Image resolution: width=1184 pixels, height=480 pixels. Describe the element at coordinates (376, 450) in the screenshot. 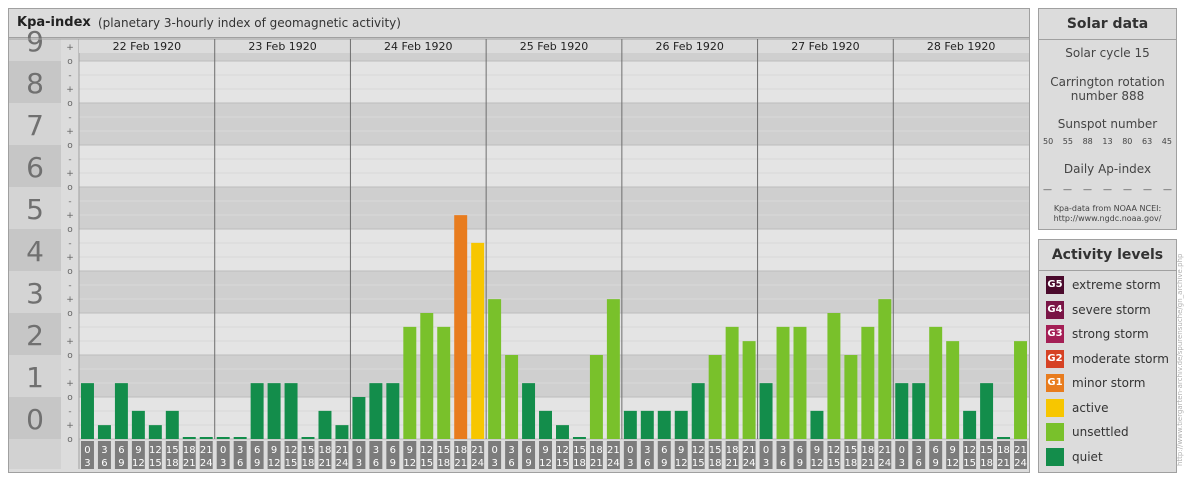

I see `interval-start: 3` at that location.